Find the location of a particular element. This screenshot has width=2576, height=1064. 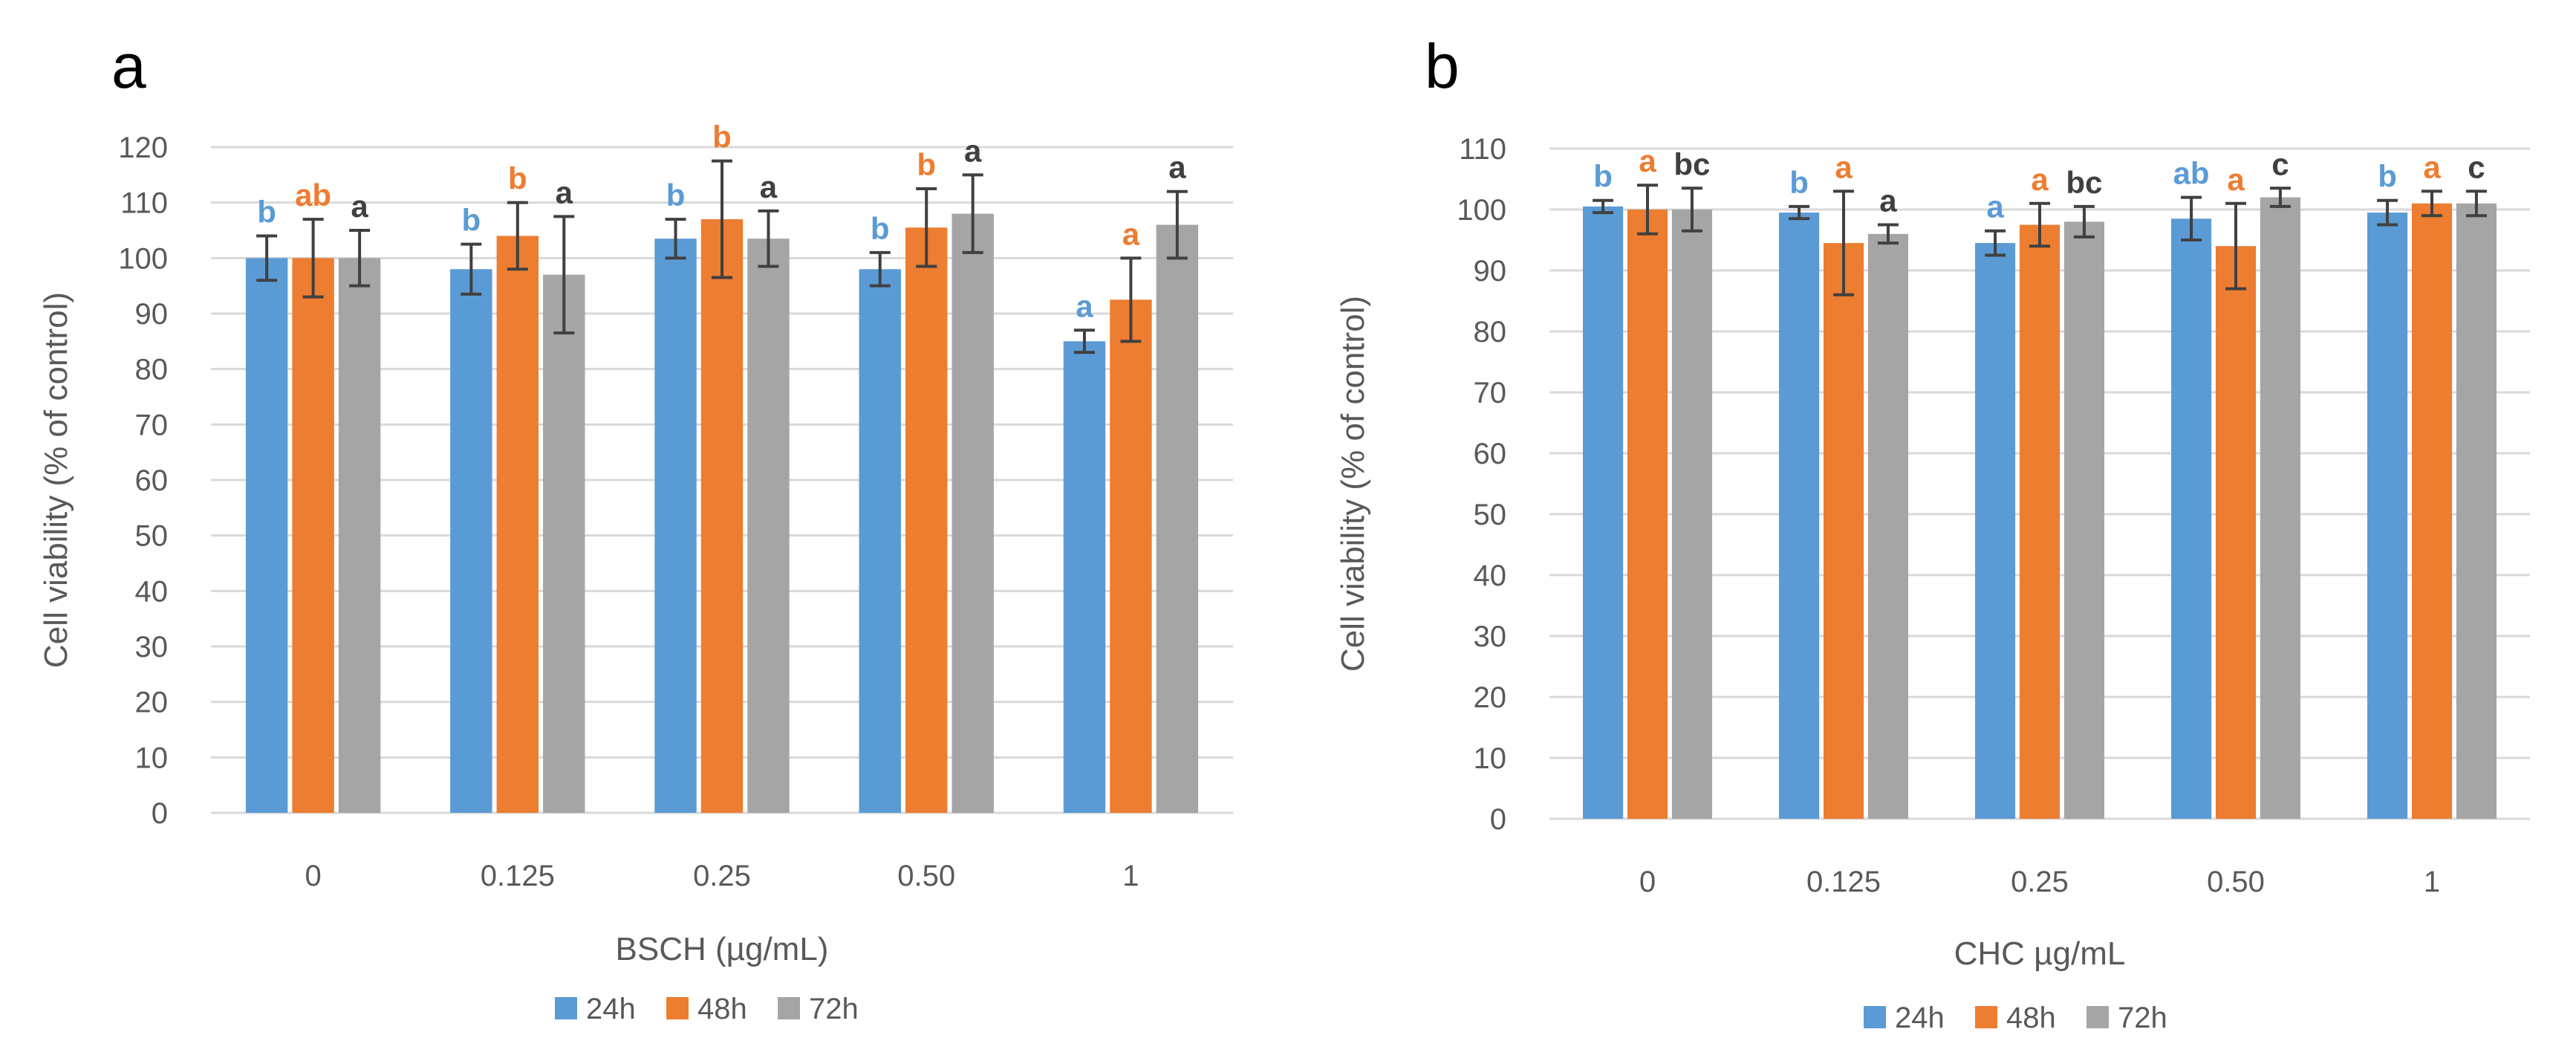

legend-label: 48h is located at coordinates (2031, 1018).